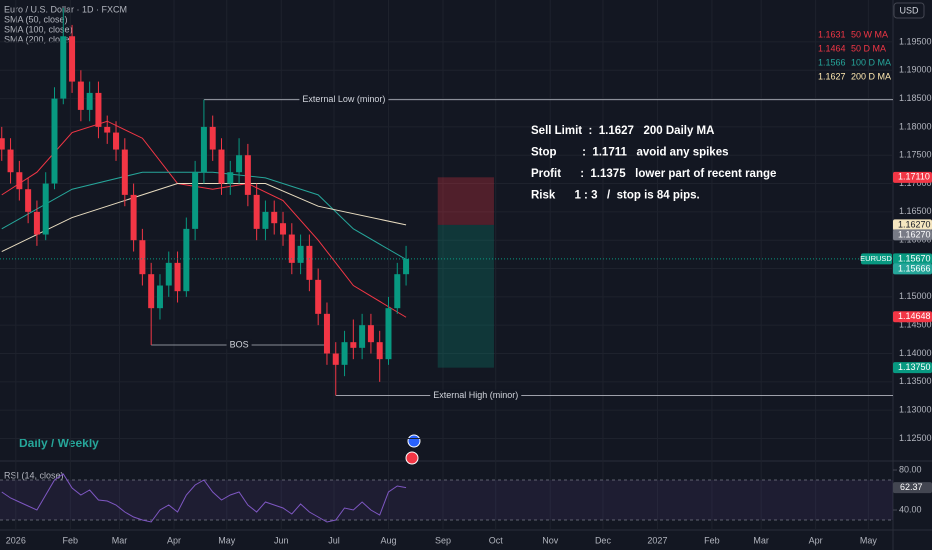 The image size is (932, 550). Describe the element at coordinates (914, 268) in the screenshot. I see `price-badge-label: 1.15666` at that location.